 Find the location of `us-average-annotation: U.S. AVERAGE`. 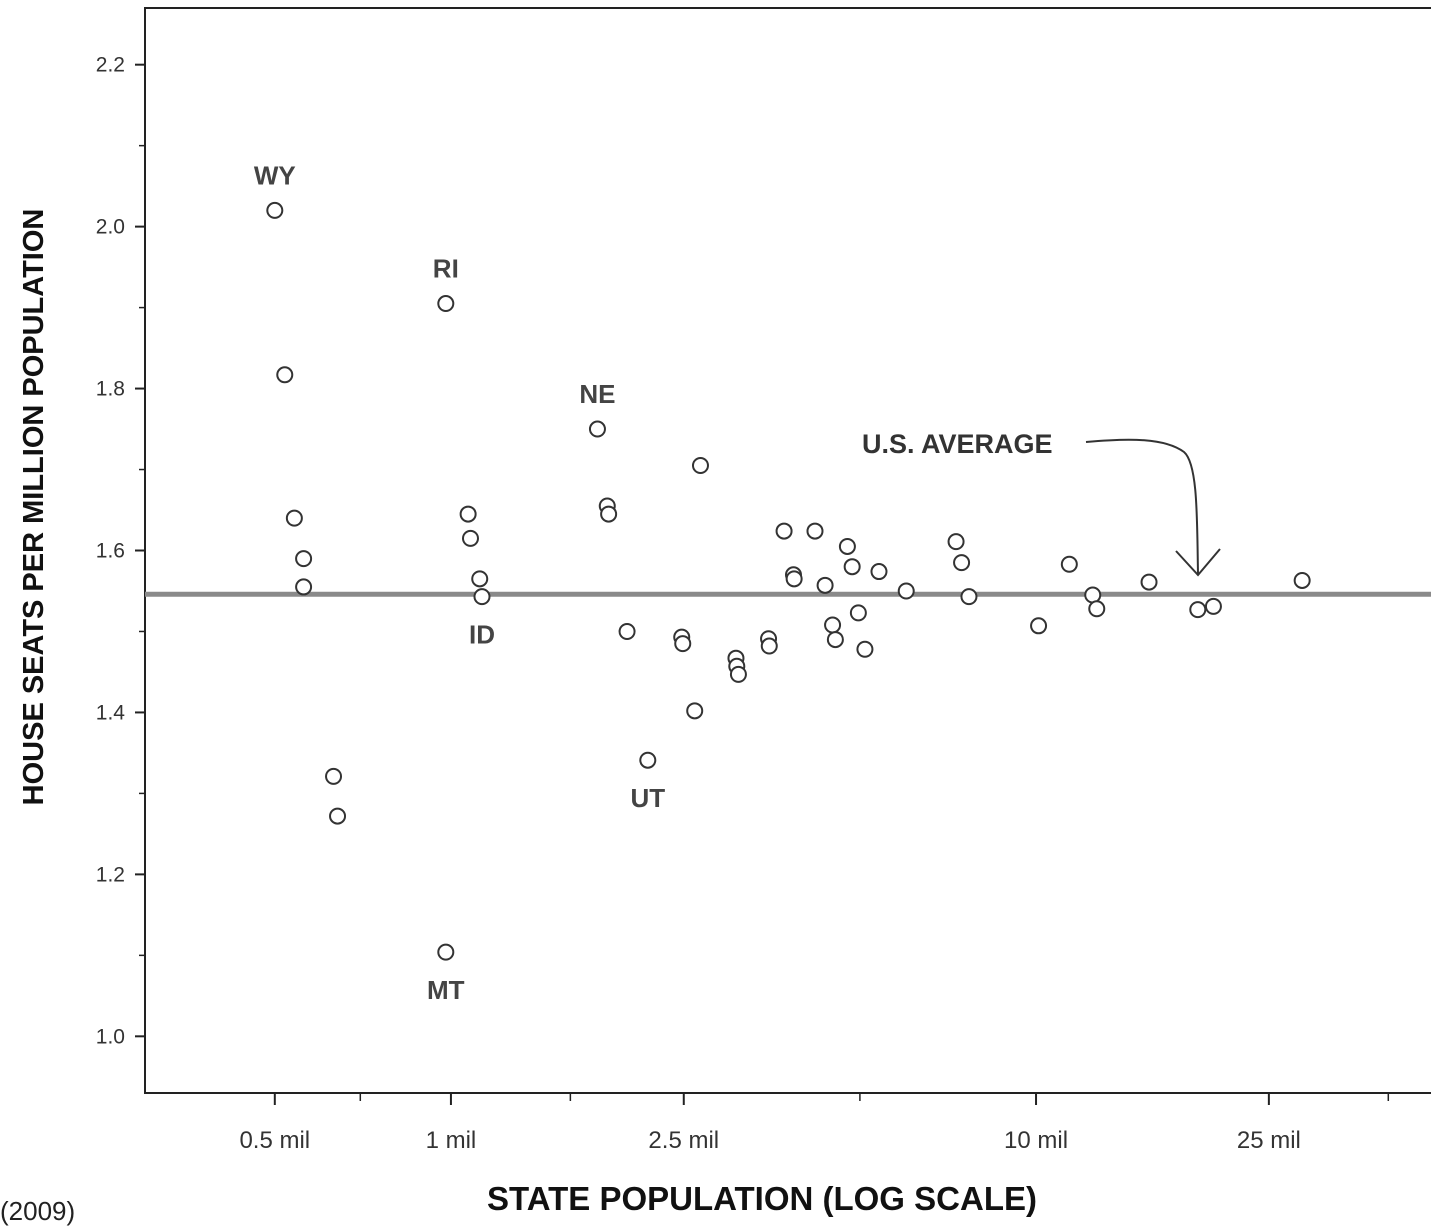

us-average-annotation: U.S. AVERAGE is located at coordinates (1041, 503).